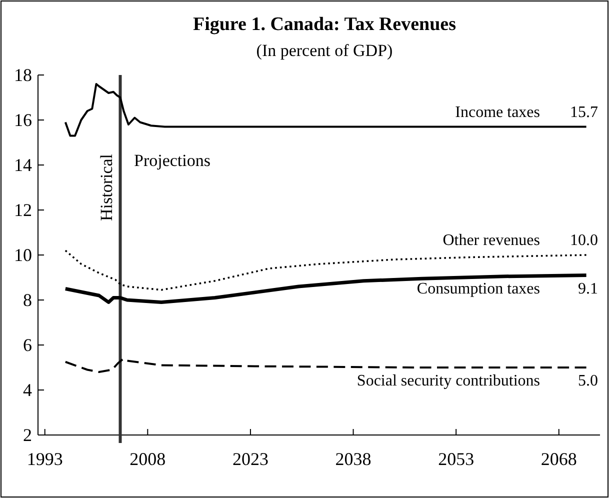  What do you see at coordinates (324, 50) in the screenshot?
I see `chart-subtitle: (In percent of GDP)` at bounding box center [324, 50].